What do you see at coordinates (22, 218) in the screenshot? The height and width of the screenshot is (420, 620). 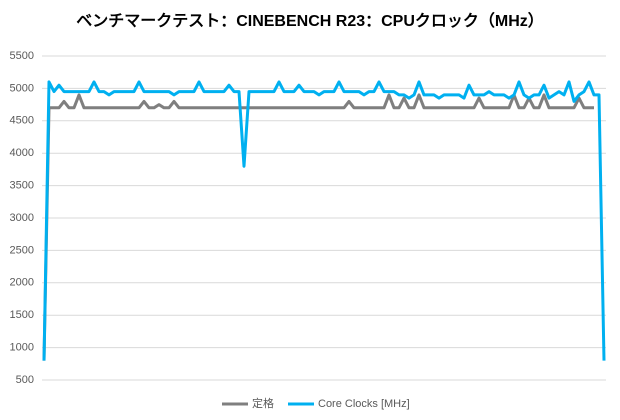 I see `y-tick-label: 3000` at bounding box center [22, 218].